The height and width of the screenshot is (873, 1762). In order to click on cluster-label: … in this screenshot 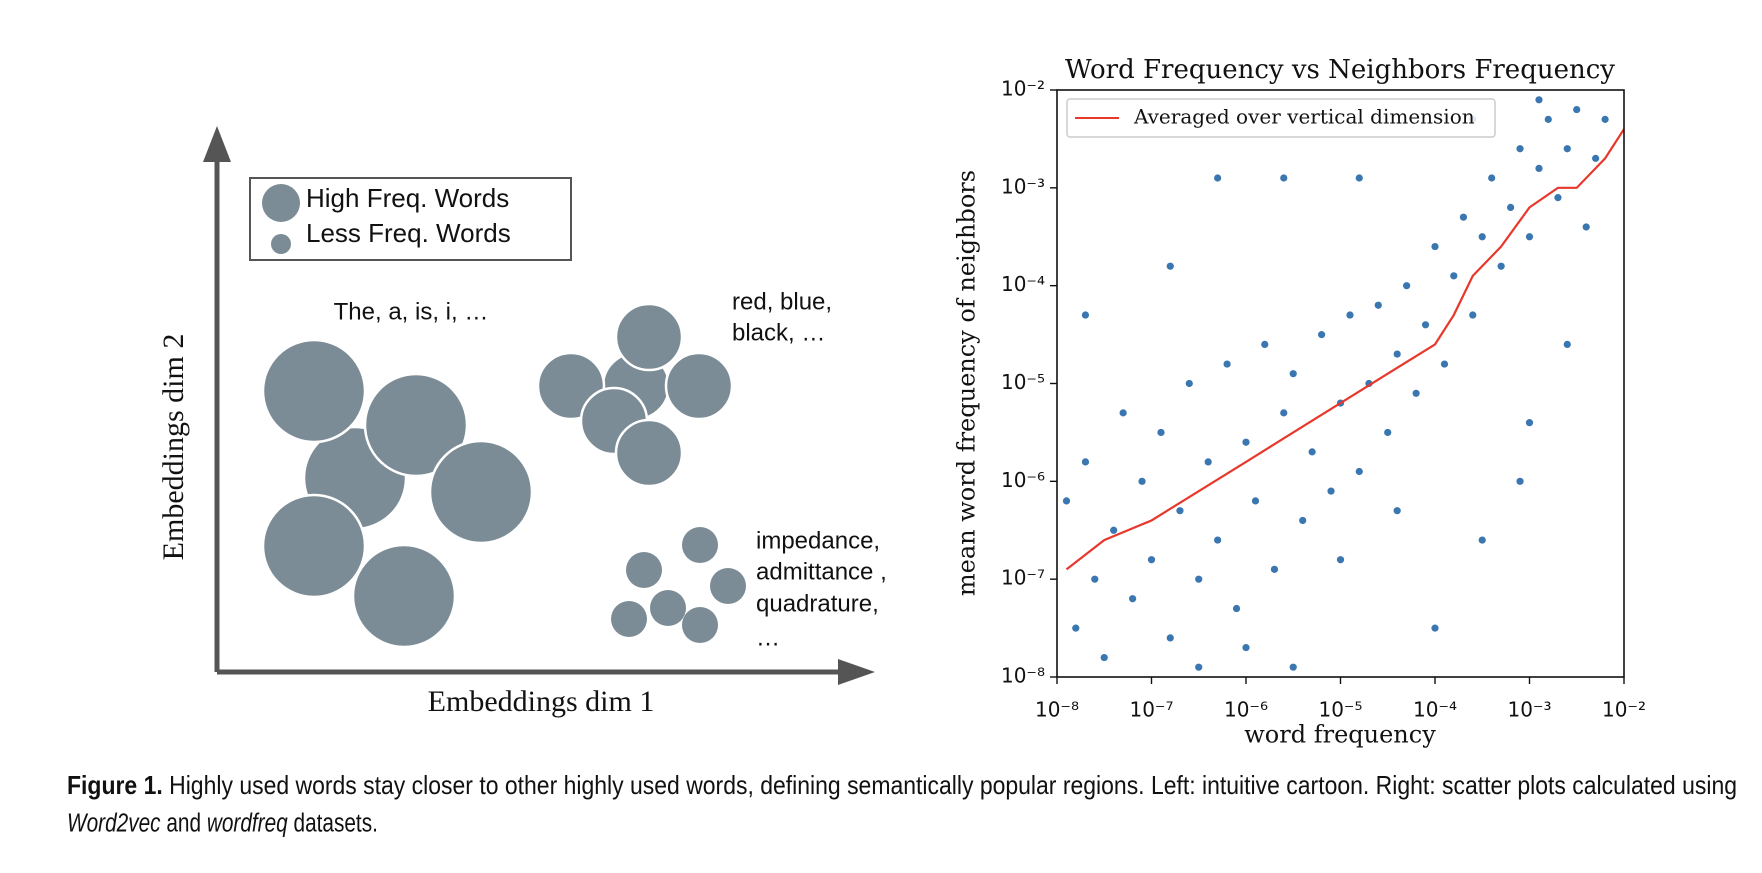, I will do `click(768, 637)`.